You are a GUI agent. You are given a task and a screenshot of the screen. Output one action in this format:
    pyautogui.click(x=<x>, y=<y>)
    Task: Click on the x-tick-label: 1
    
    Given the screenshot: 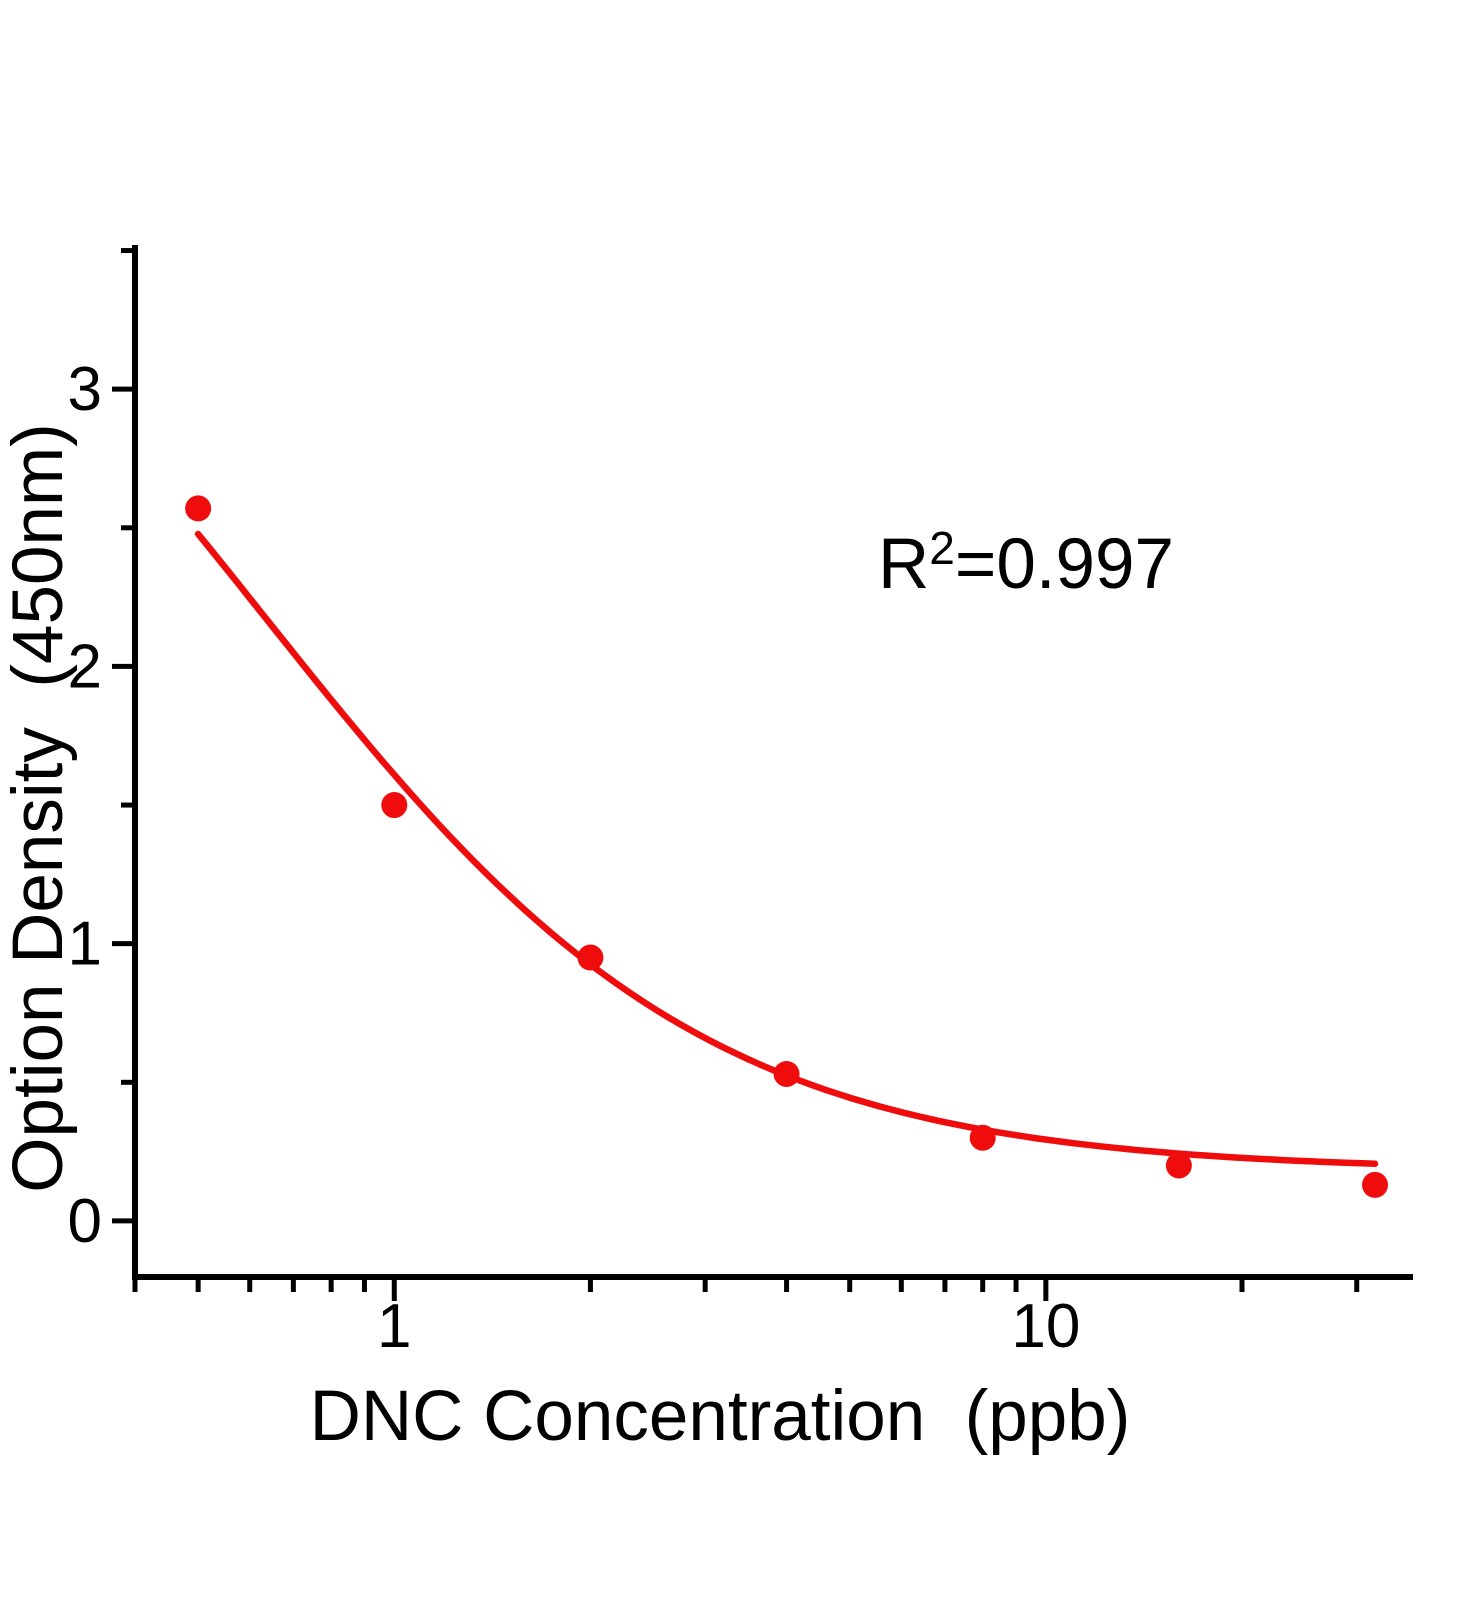 What is the action you would take?
    pyautogui.click(x=394, y=1326)
    